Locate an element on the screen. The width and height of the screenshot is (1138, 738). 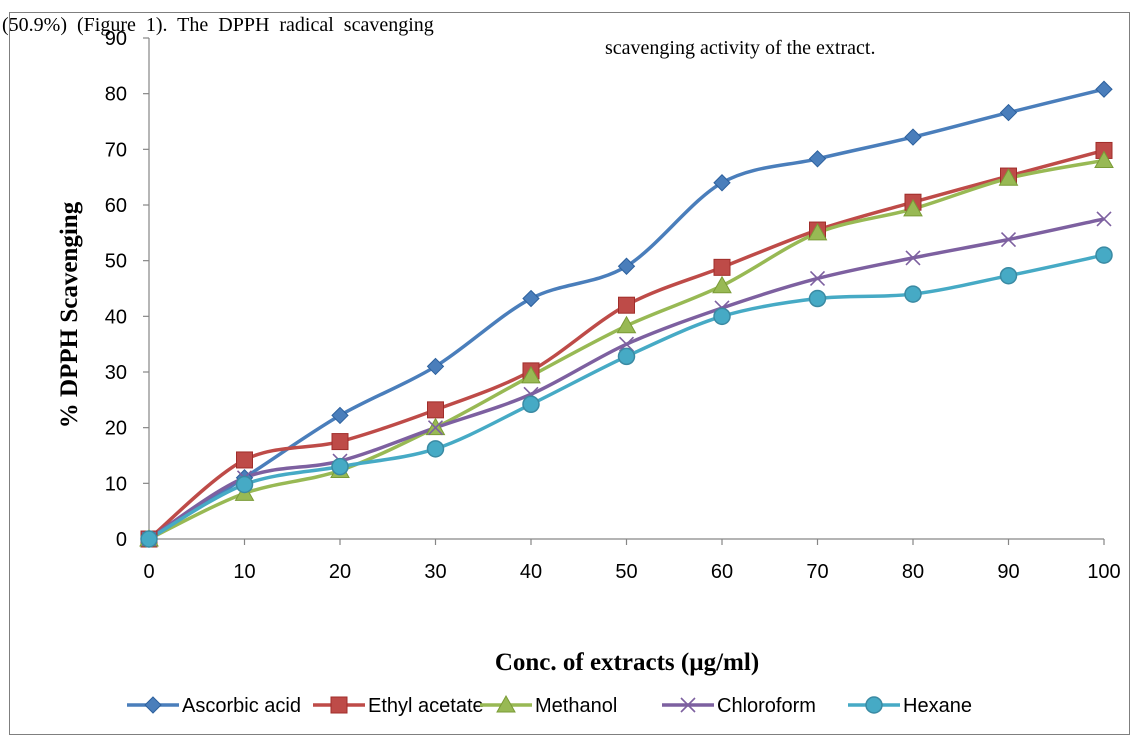
legend-marker-hexane is located at coordinates (874, 705).